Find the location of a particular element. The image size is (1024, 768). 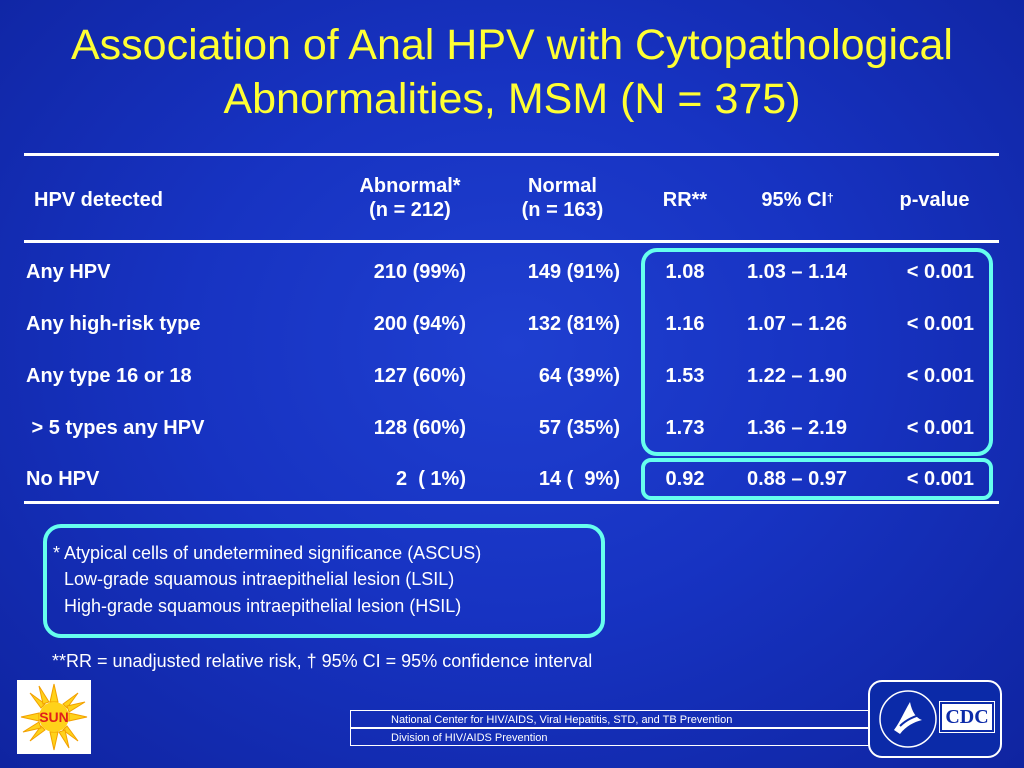

row-rr: 1.08 is located at coordinates (685, 272).